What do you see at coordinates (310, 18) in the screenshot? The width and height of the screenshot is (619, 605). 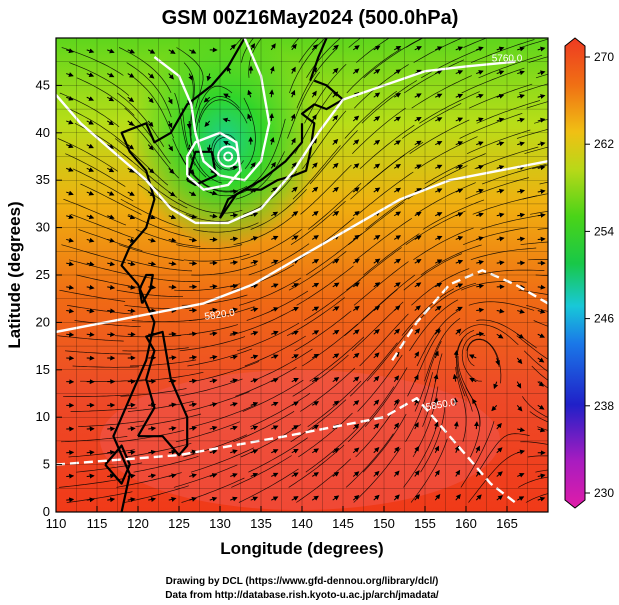 I see `chart-title: GSM 00Z16May2024 (500.0hPa)` at bounding box center [310, 18].